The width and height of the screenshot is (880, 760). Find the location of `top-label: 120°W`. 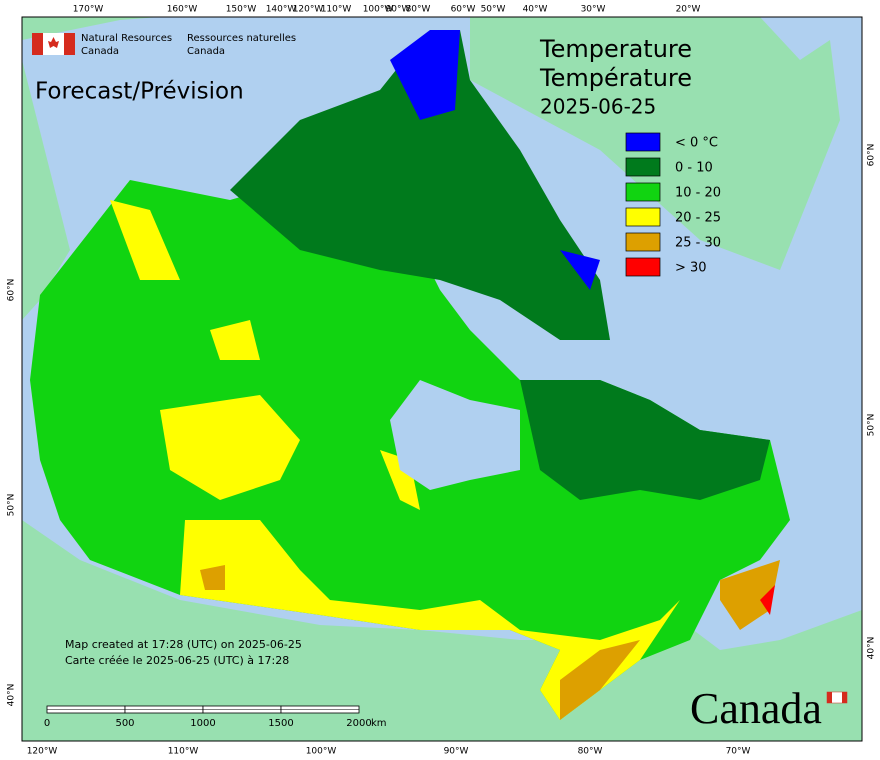

top-label: 120°W is located at coordinates (308, 10).